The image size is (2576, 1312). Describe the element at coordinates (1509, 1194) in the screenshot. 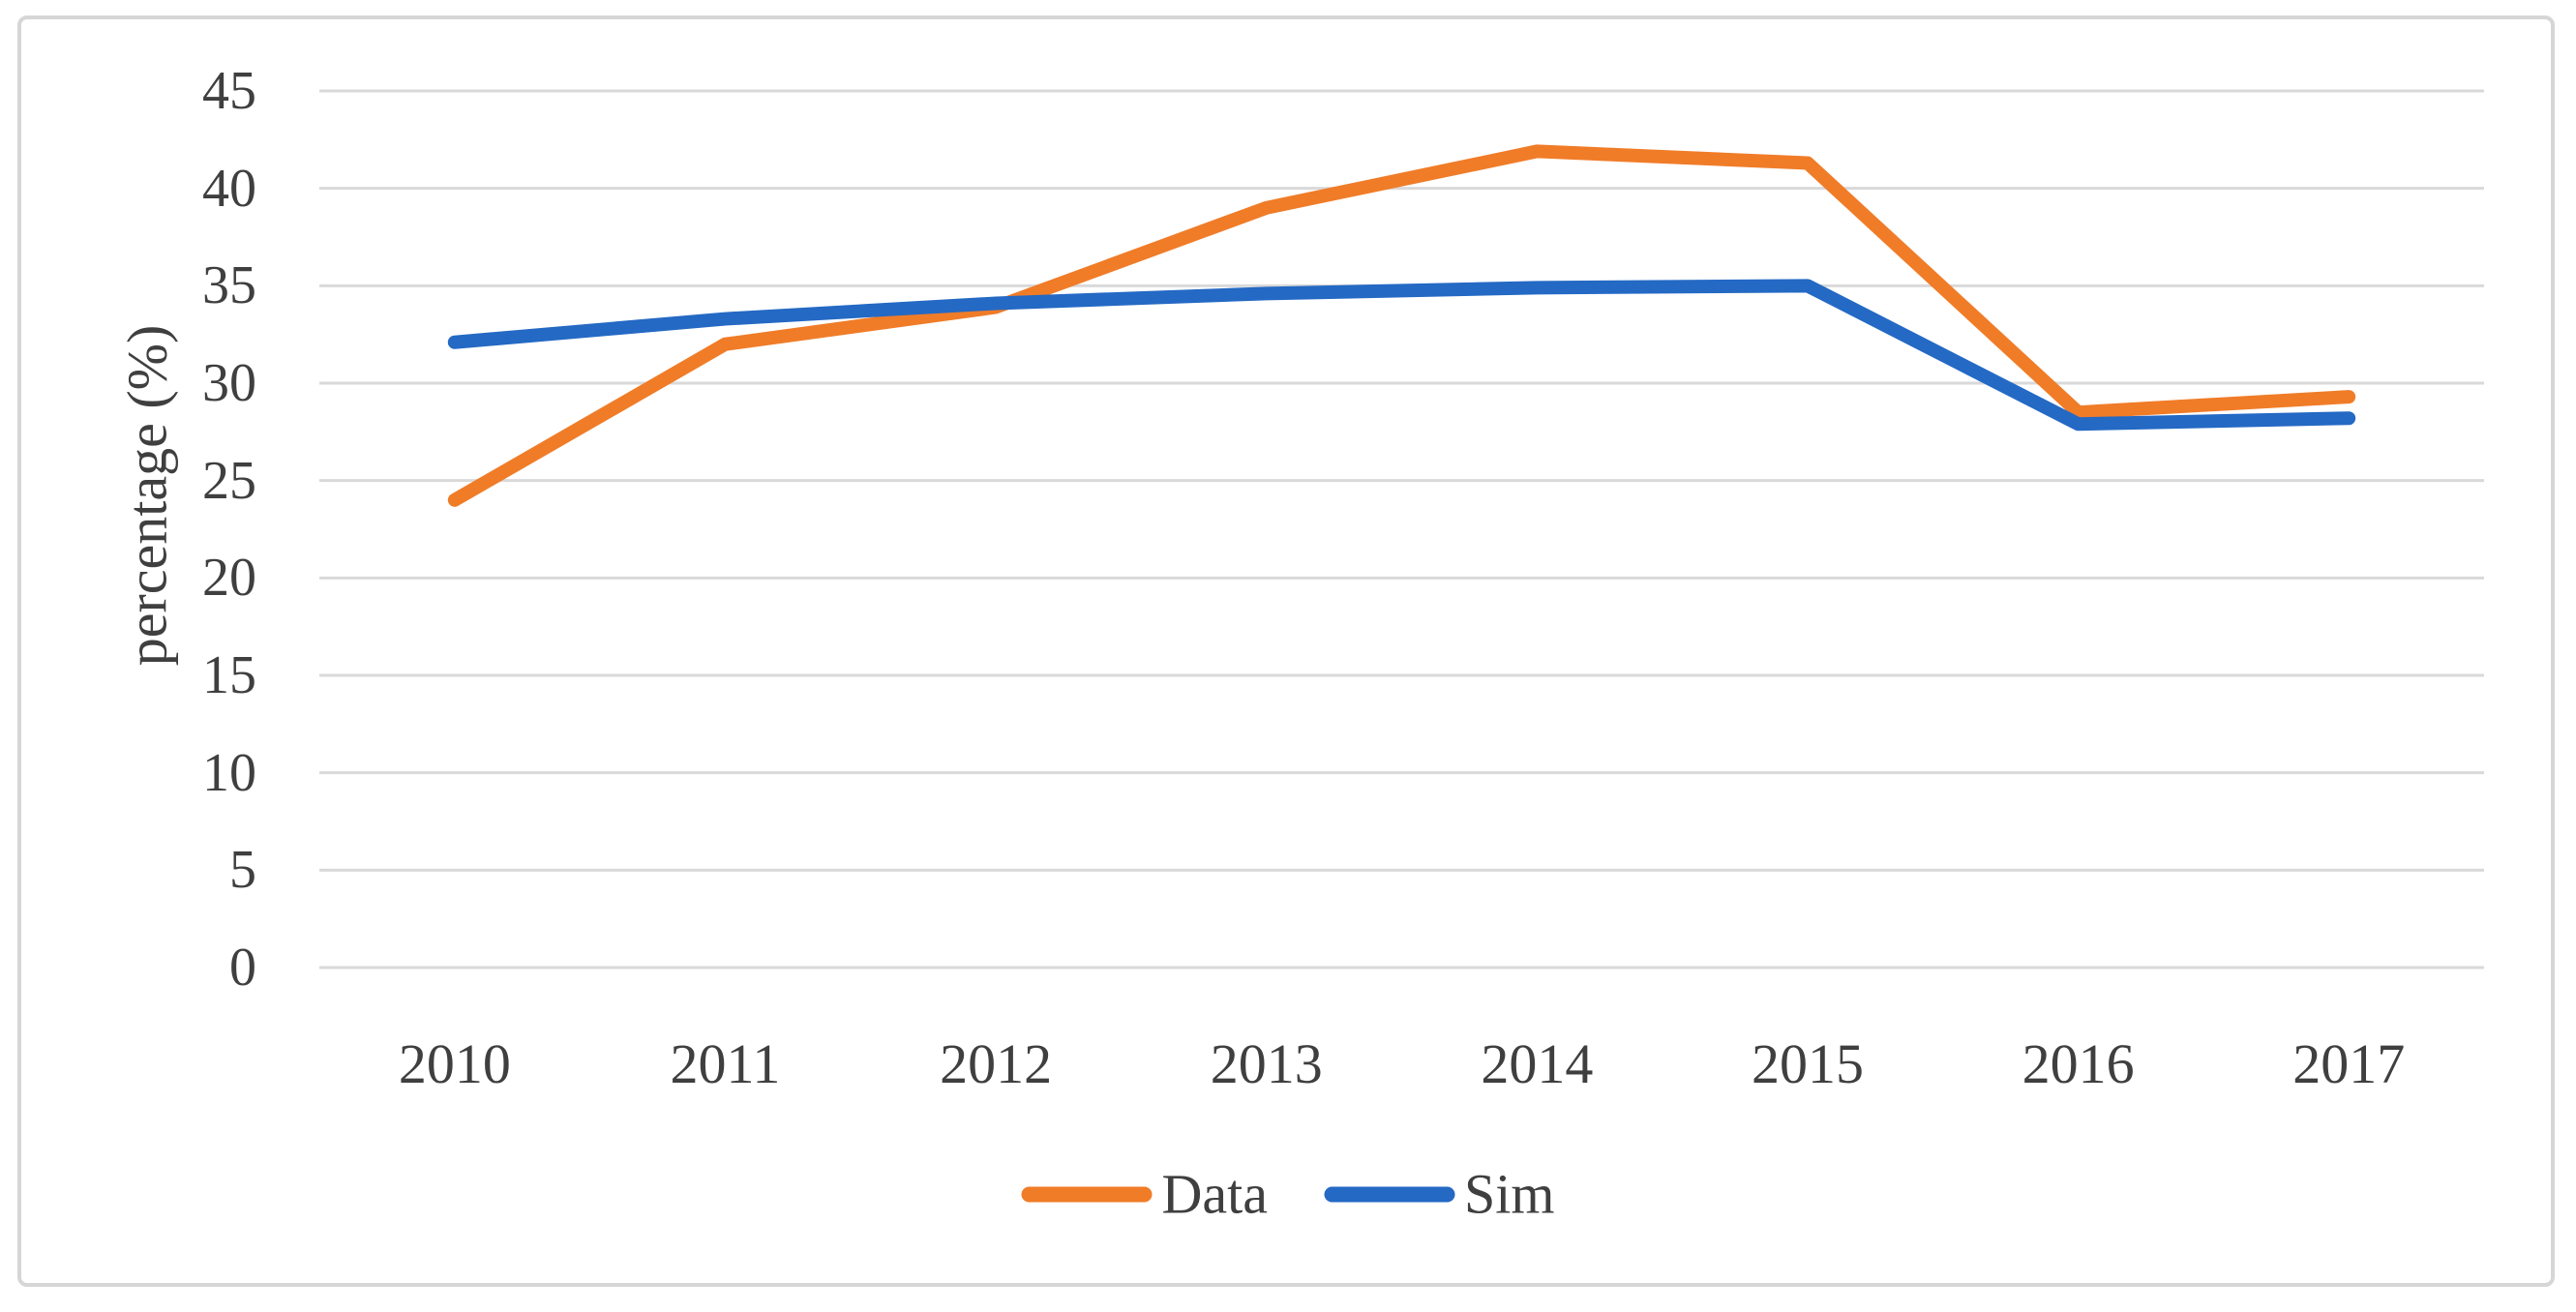

I see `legend-label: Sim` at that location.